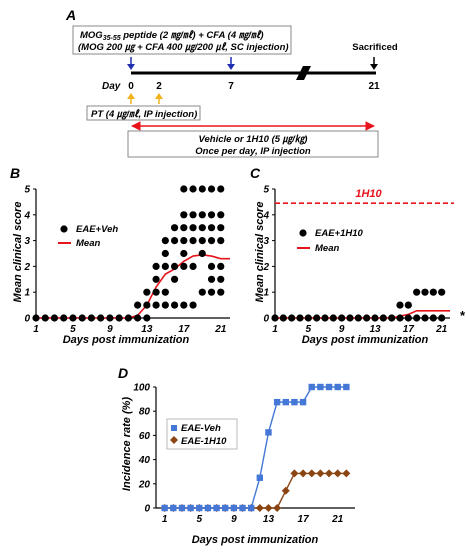 The image size is (466, 555). What do you see at coordinates (165, 519) in the screenshot?
I see `panel-d-xtick-label: 1` at bounding box center [165, 519].